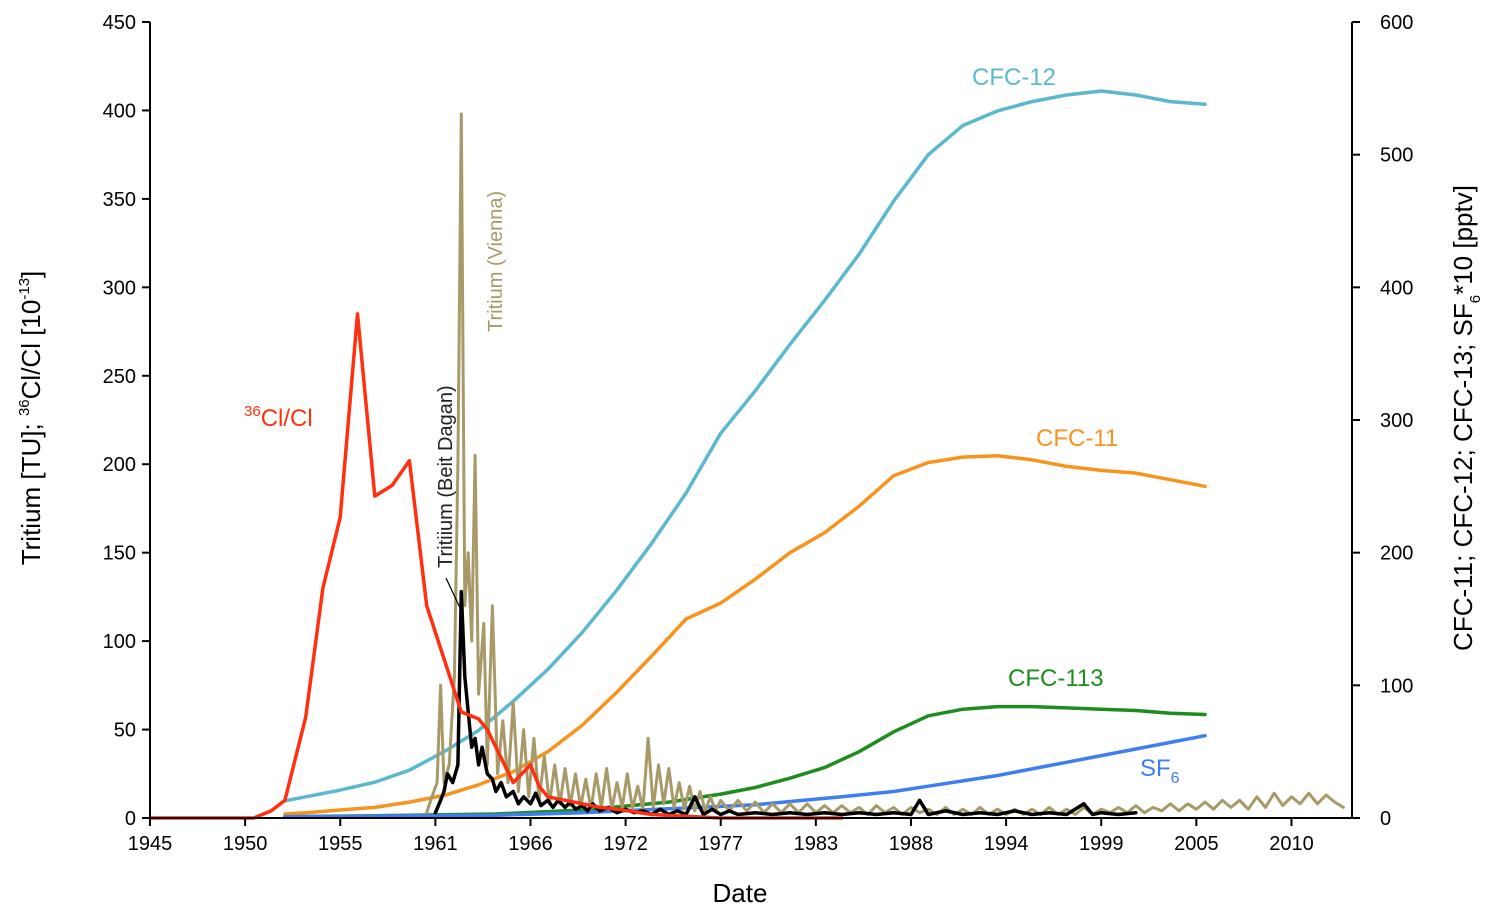  I want to click on x-axis-title: Date, so click(740, 893).